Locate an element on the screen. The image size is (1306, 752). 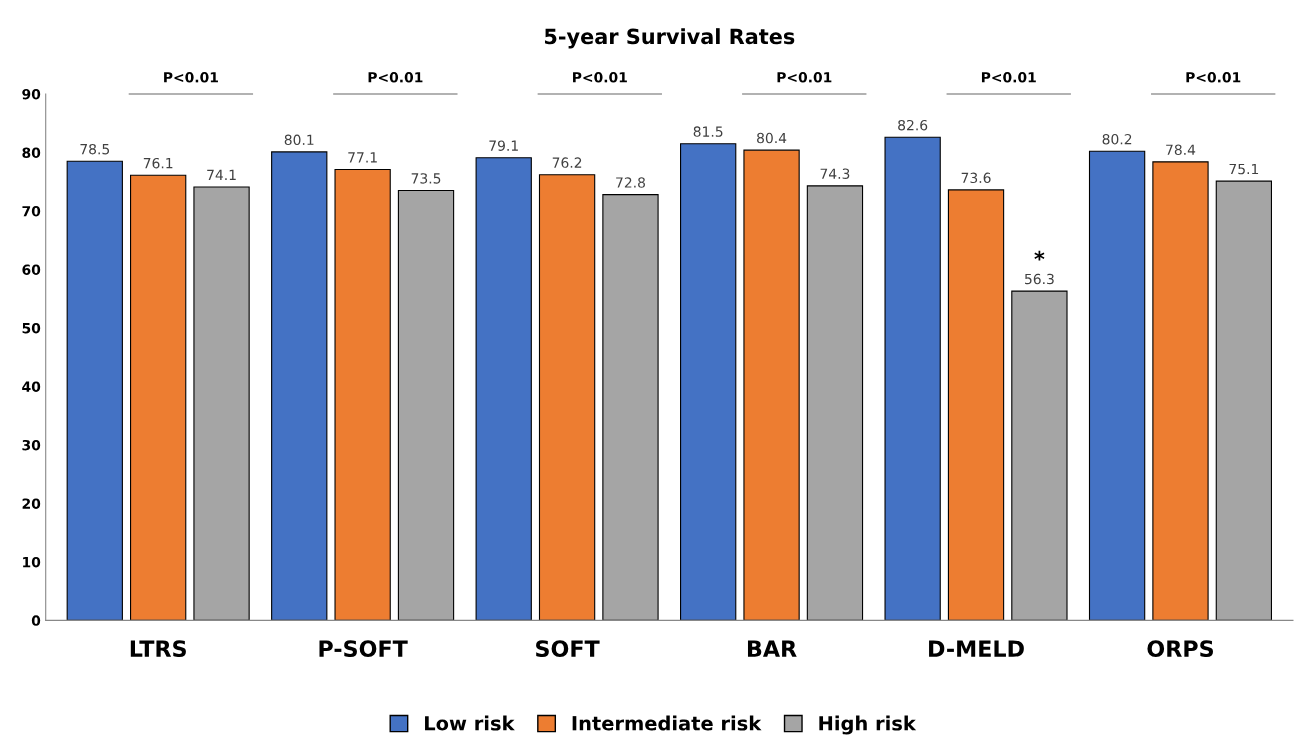
data-label: 77.1 is located at coordinates (362, 157).